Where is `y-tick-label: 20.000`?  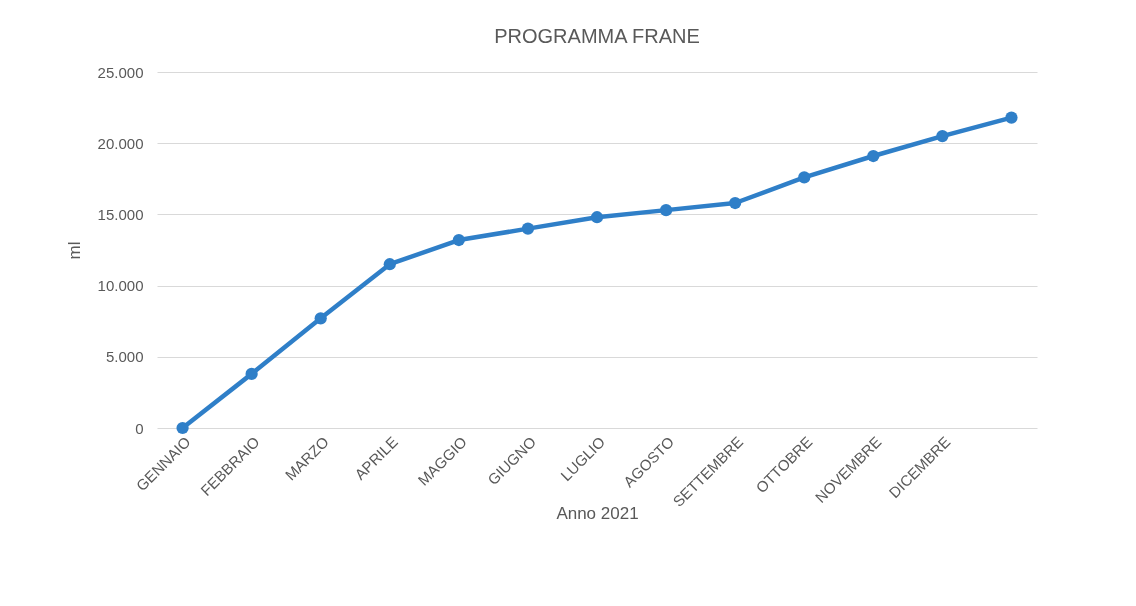
y-tick-label: 20.000 is located at coordinates (120, 143).